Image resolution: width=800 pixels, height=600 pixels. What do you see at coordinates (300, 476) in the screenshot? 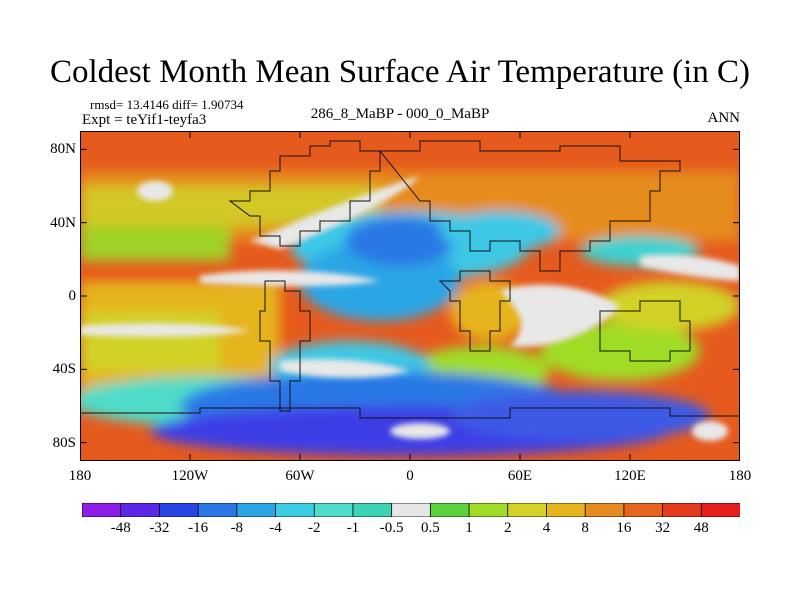
I see `x-tick-label: 60W` at bounding box center [300, 476].